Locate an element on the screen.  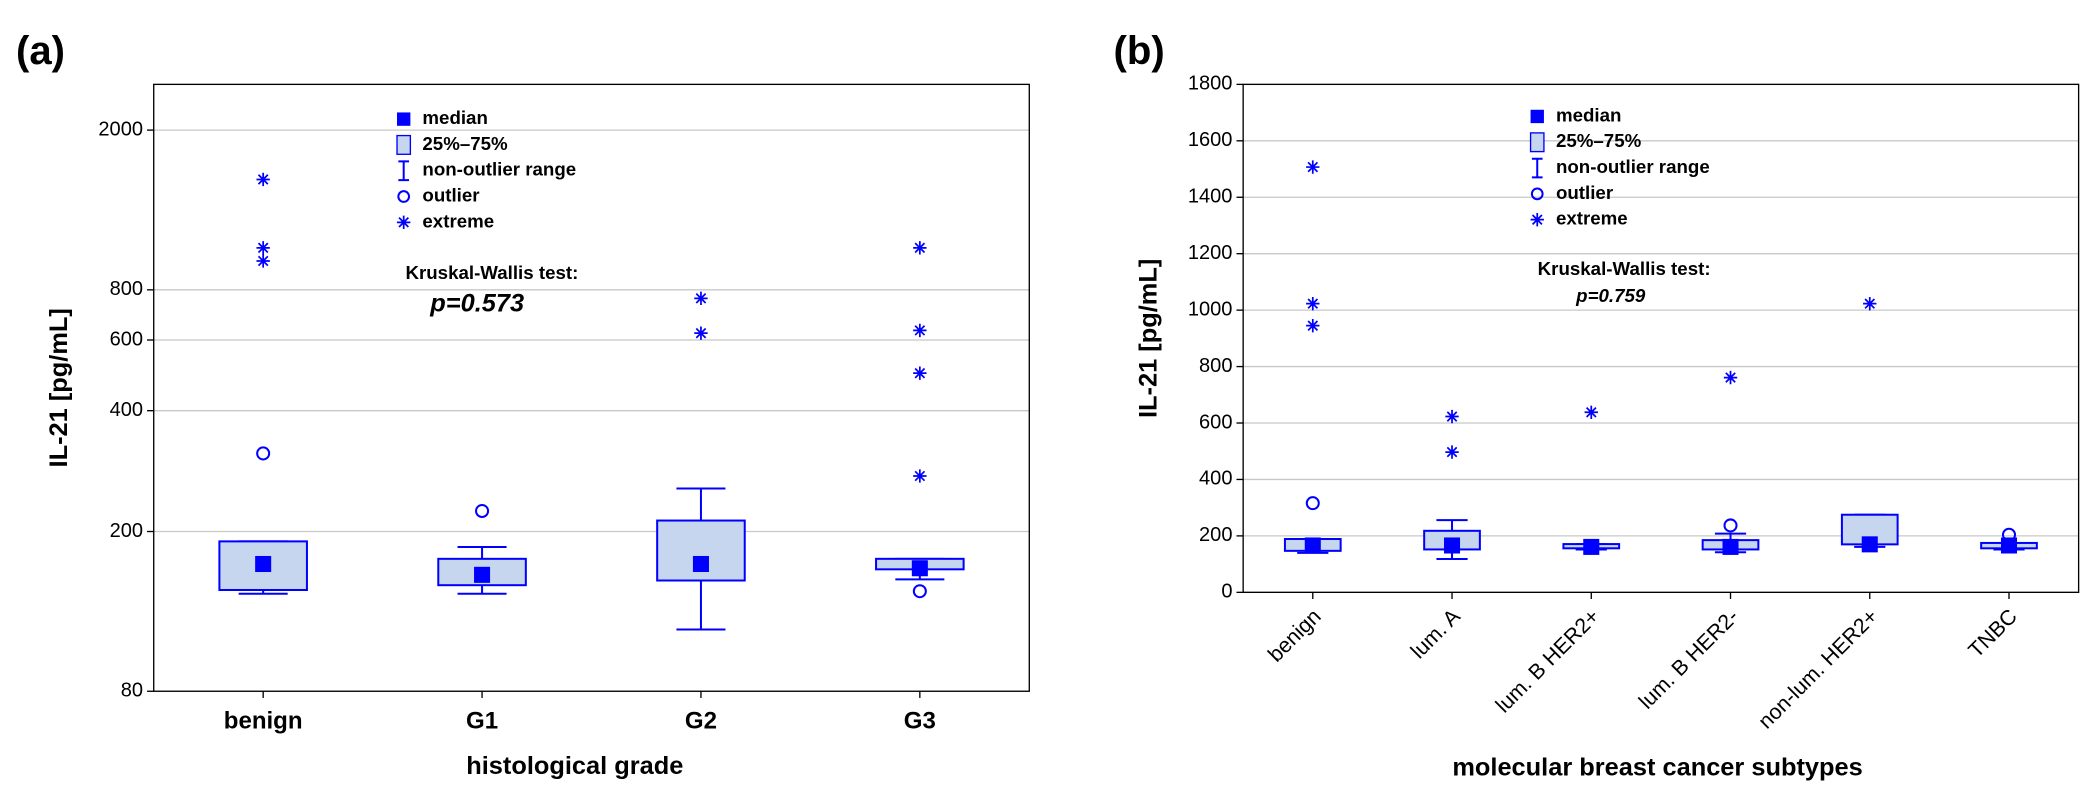
x-axis-title: histological grade is located at coordinates (574, 766).